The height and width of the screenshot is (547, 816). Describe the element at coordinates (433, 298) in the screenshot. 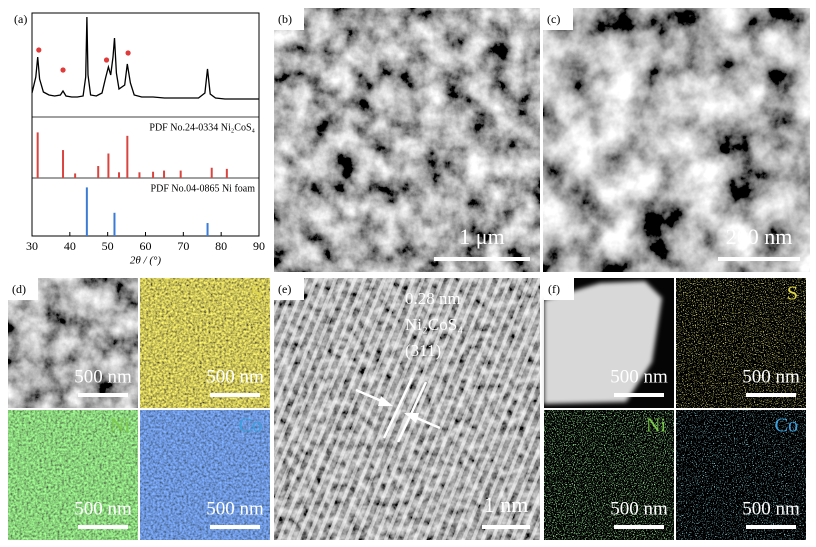

I see `annotation: 0.28 nm` at that location.